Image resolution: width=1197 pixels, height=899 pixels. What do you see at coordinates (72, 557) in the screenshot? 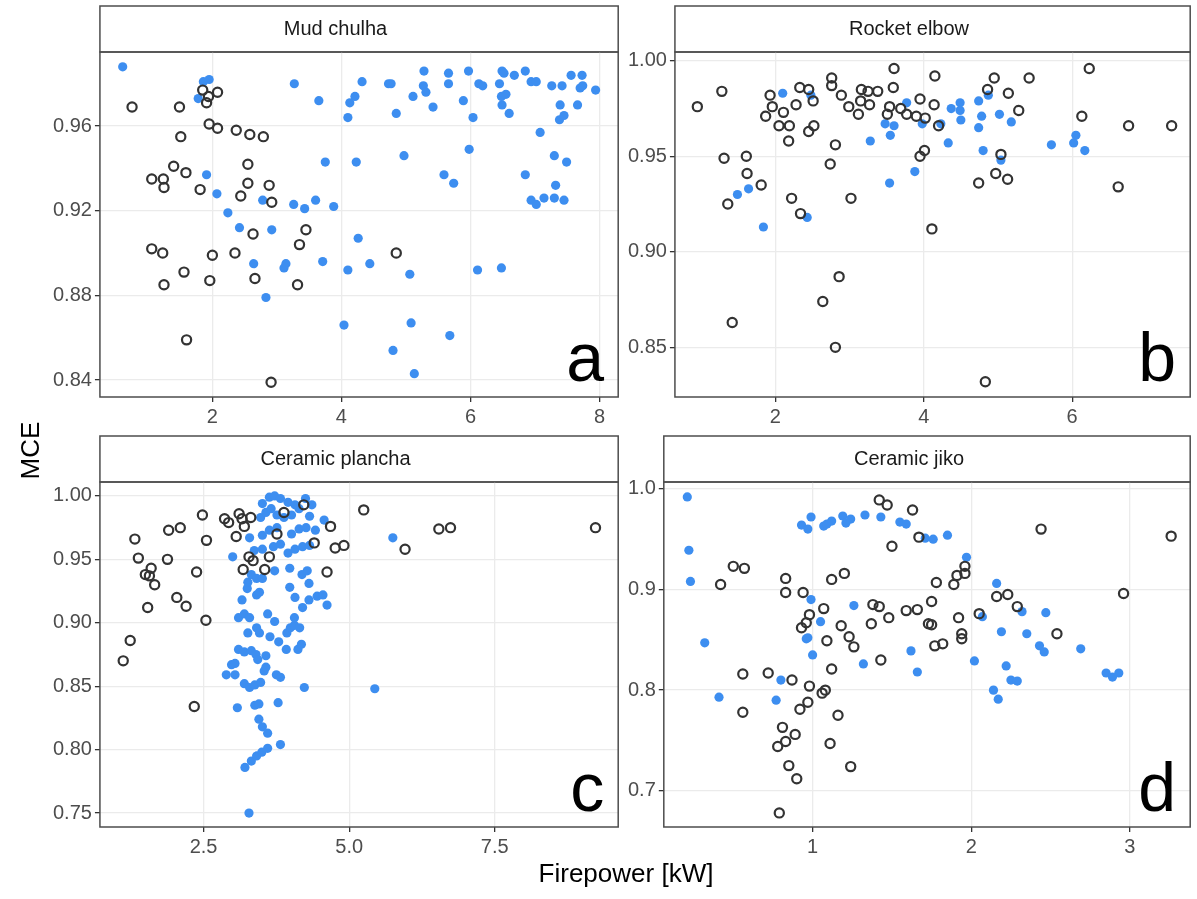
I see `y-tick-label: 0.95` at bounding box center [72, 557].